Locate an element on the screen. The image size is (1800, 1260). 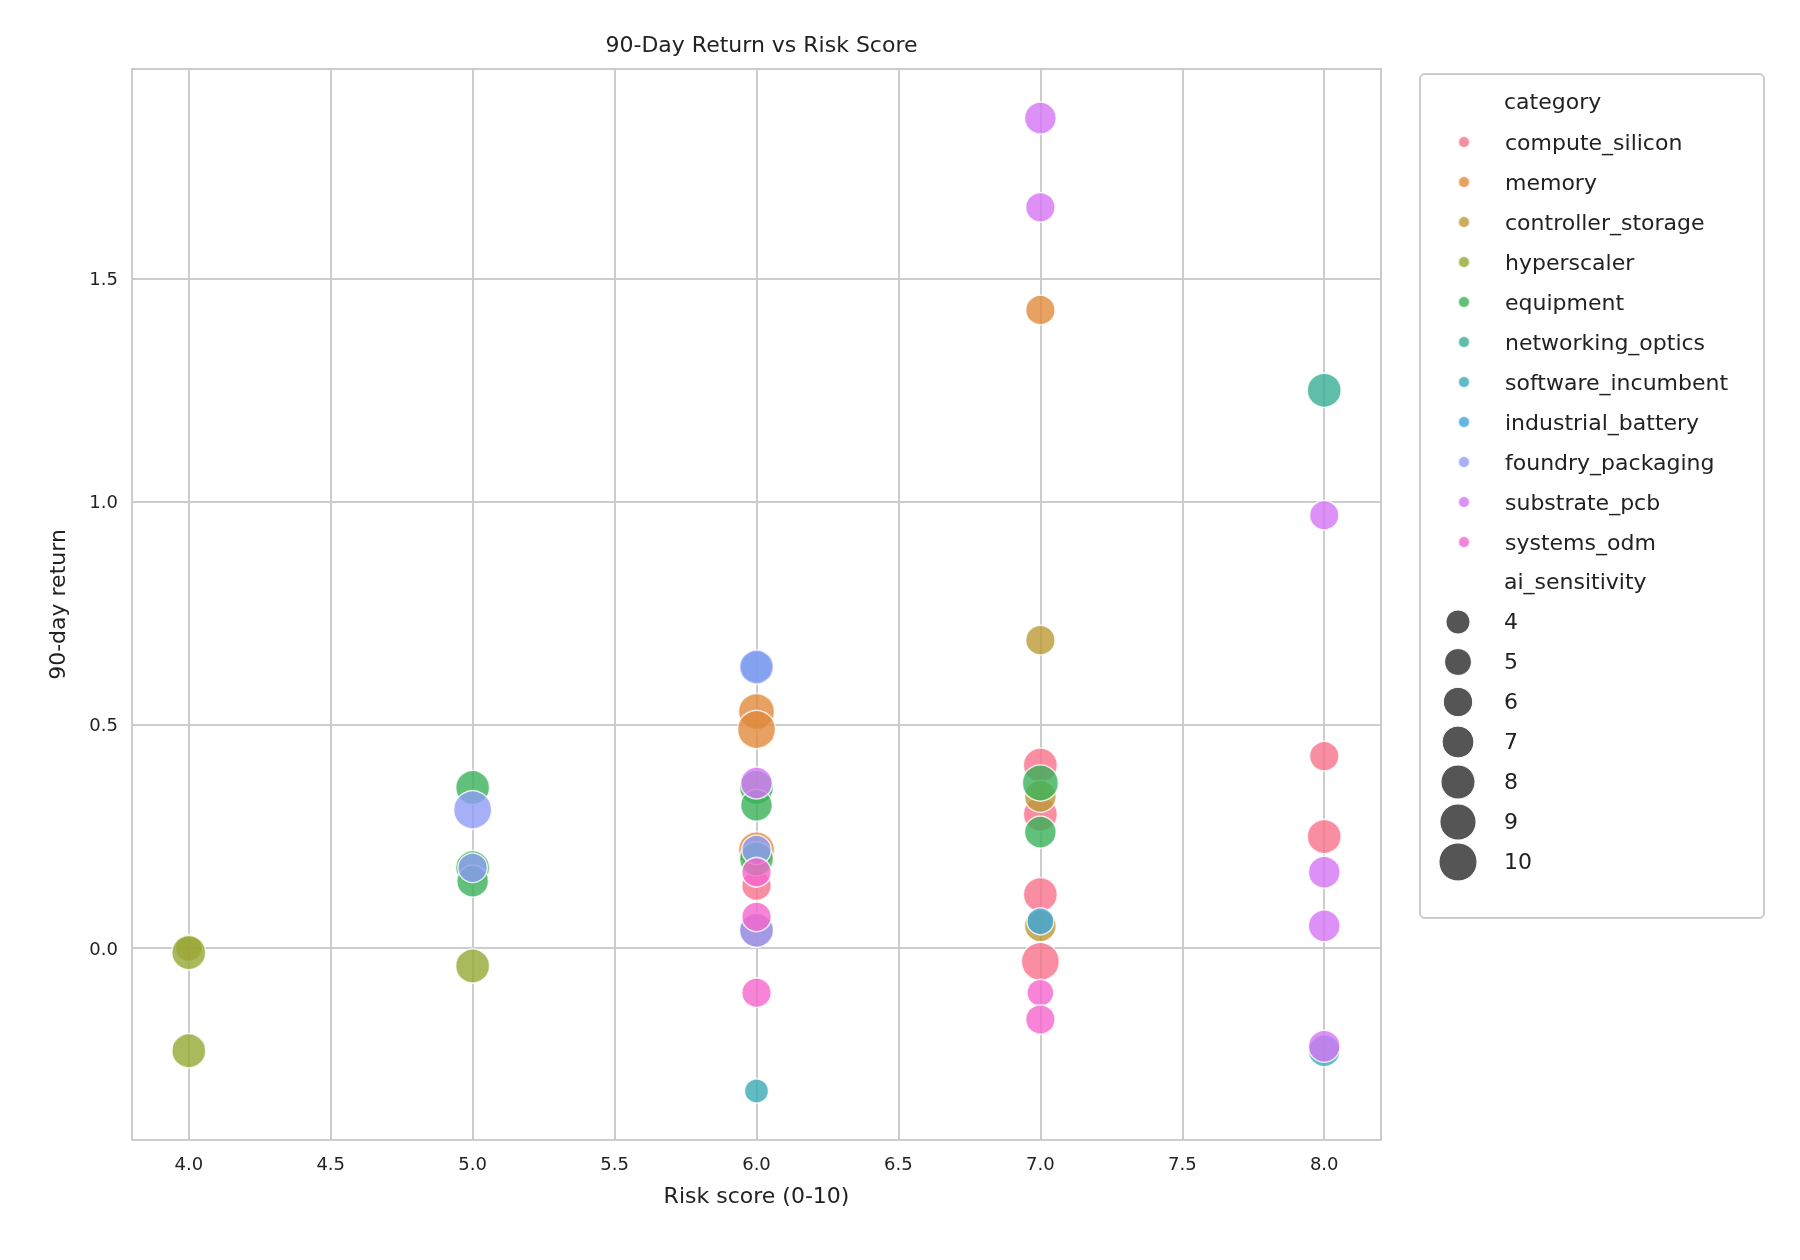
y-tick-label: 1.5 is located at coordinates (103, 279).